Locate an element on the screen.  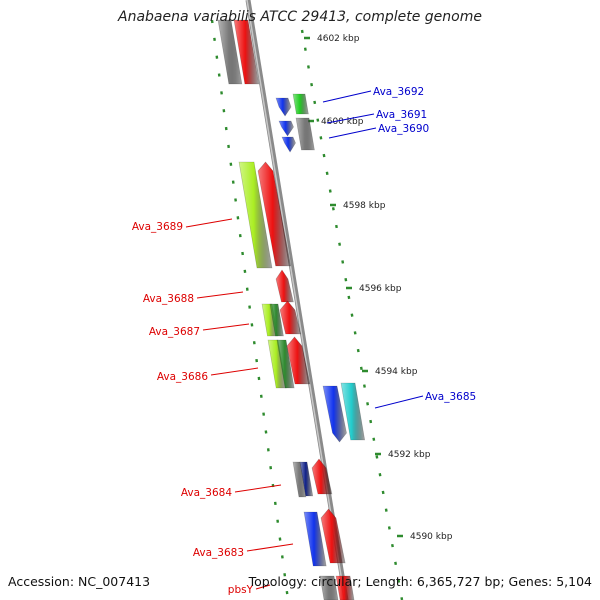
gene-label-reverse: pbsY is located at coordinates (241, 590).